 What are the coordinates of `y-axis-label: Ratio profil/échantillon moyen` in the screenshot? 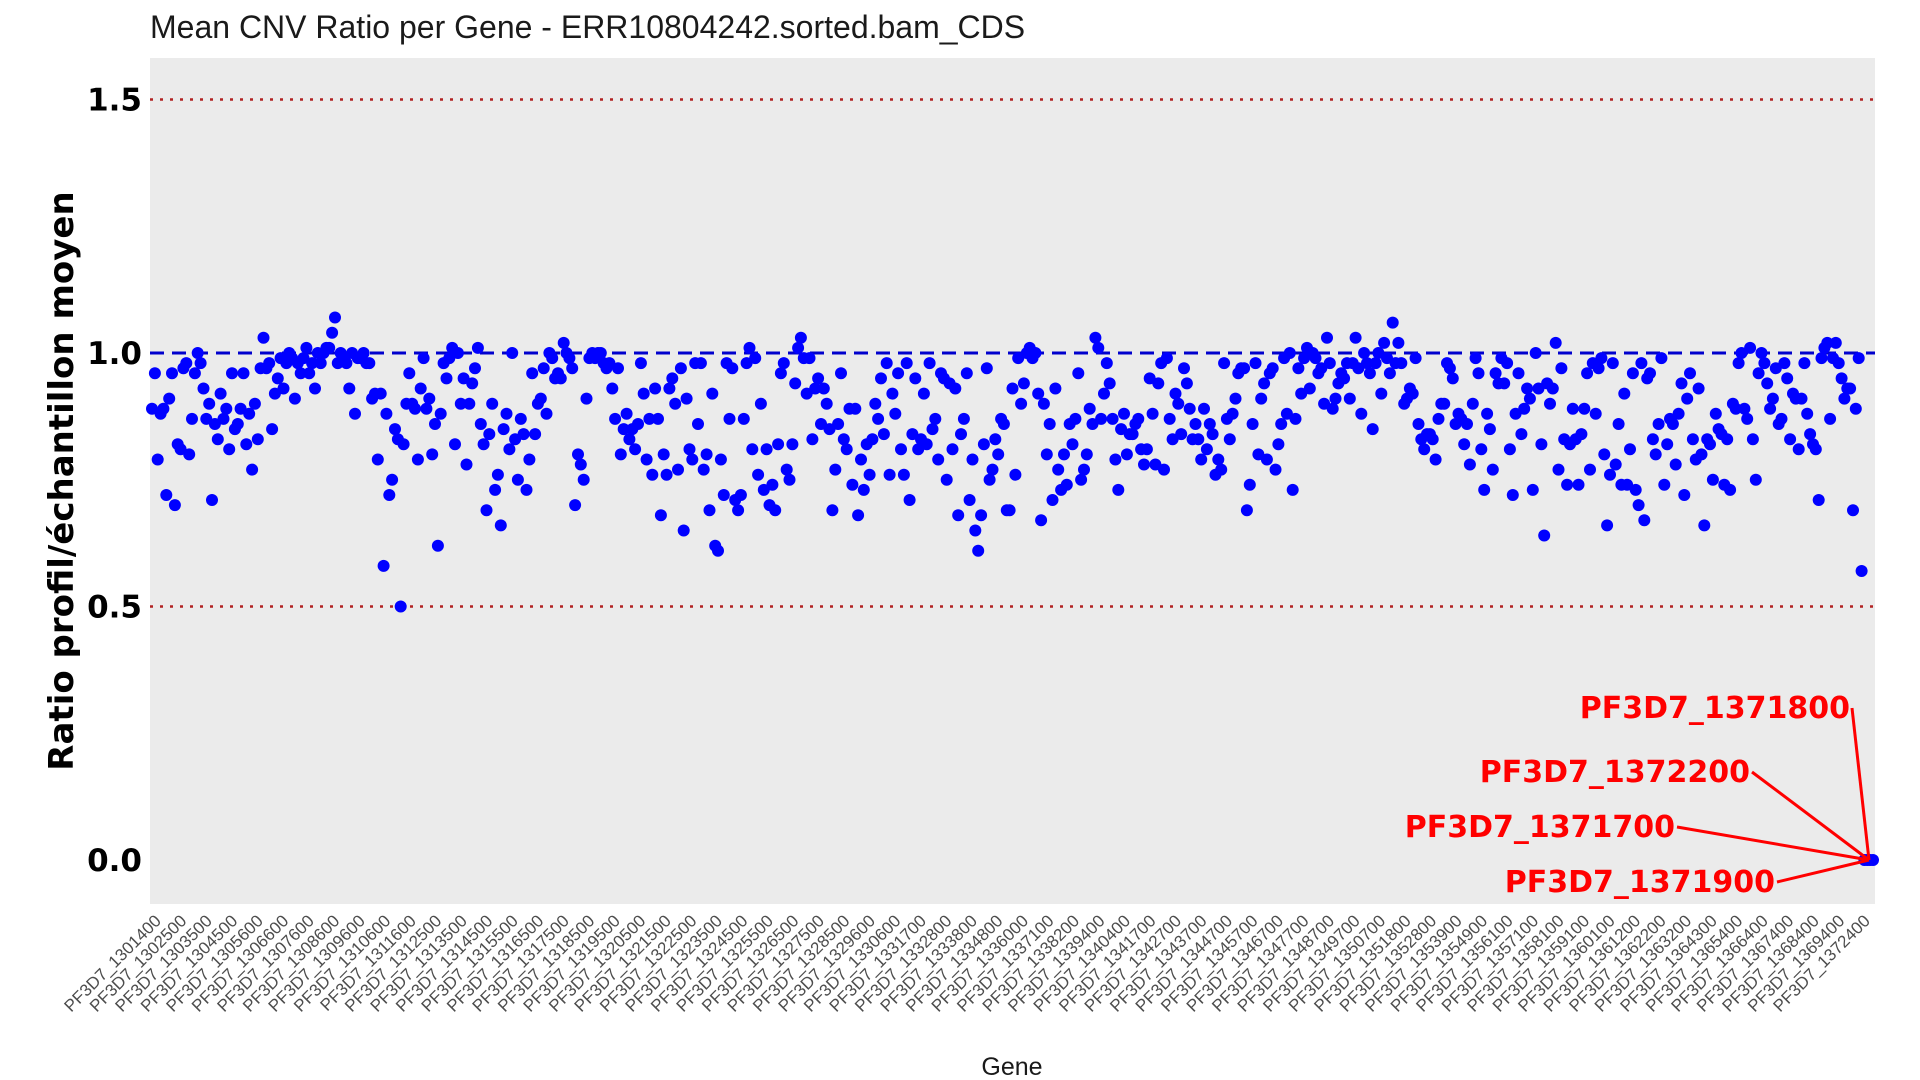 It's located at (62, 480).